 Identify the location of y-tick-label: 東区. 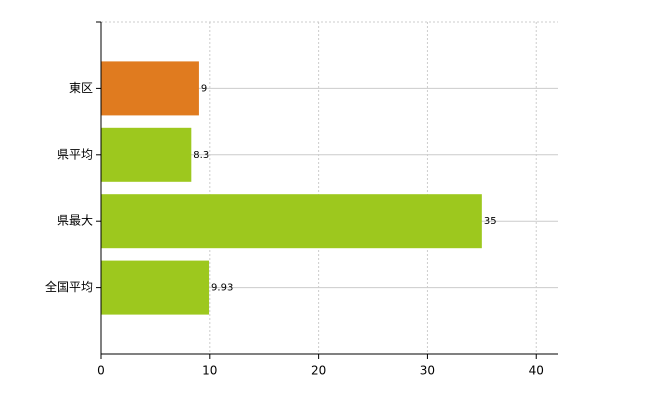
(81, 88).